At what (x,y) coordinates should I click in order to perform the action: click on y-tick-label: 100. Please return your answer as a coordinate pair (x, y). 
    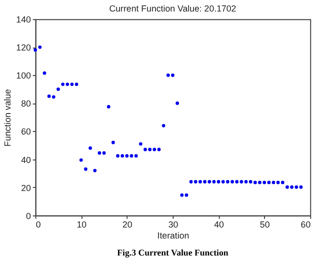
    Looking at the image, I should click on (23, 75).